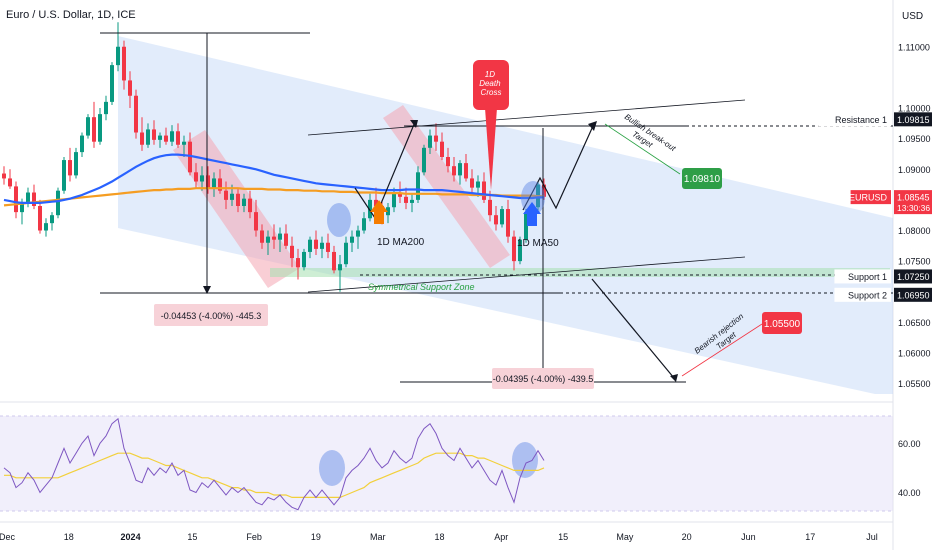 The height and width of the screenshot is (550, 932). I want to click on rsi-tick-label: 60.00, so click(909, 444).